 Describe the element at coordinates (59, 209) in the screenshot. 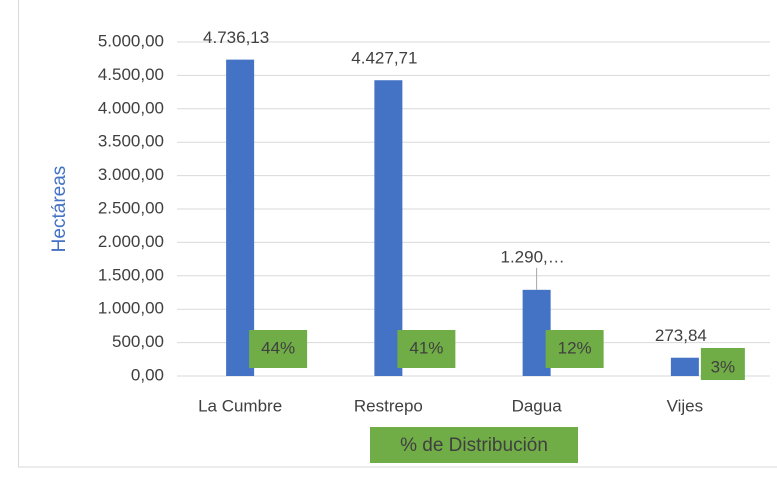

I see `y-axis-title: Hectáreas` at that location.